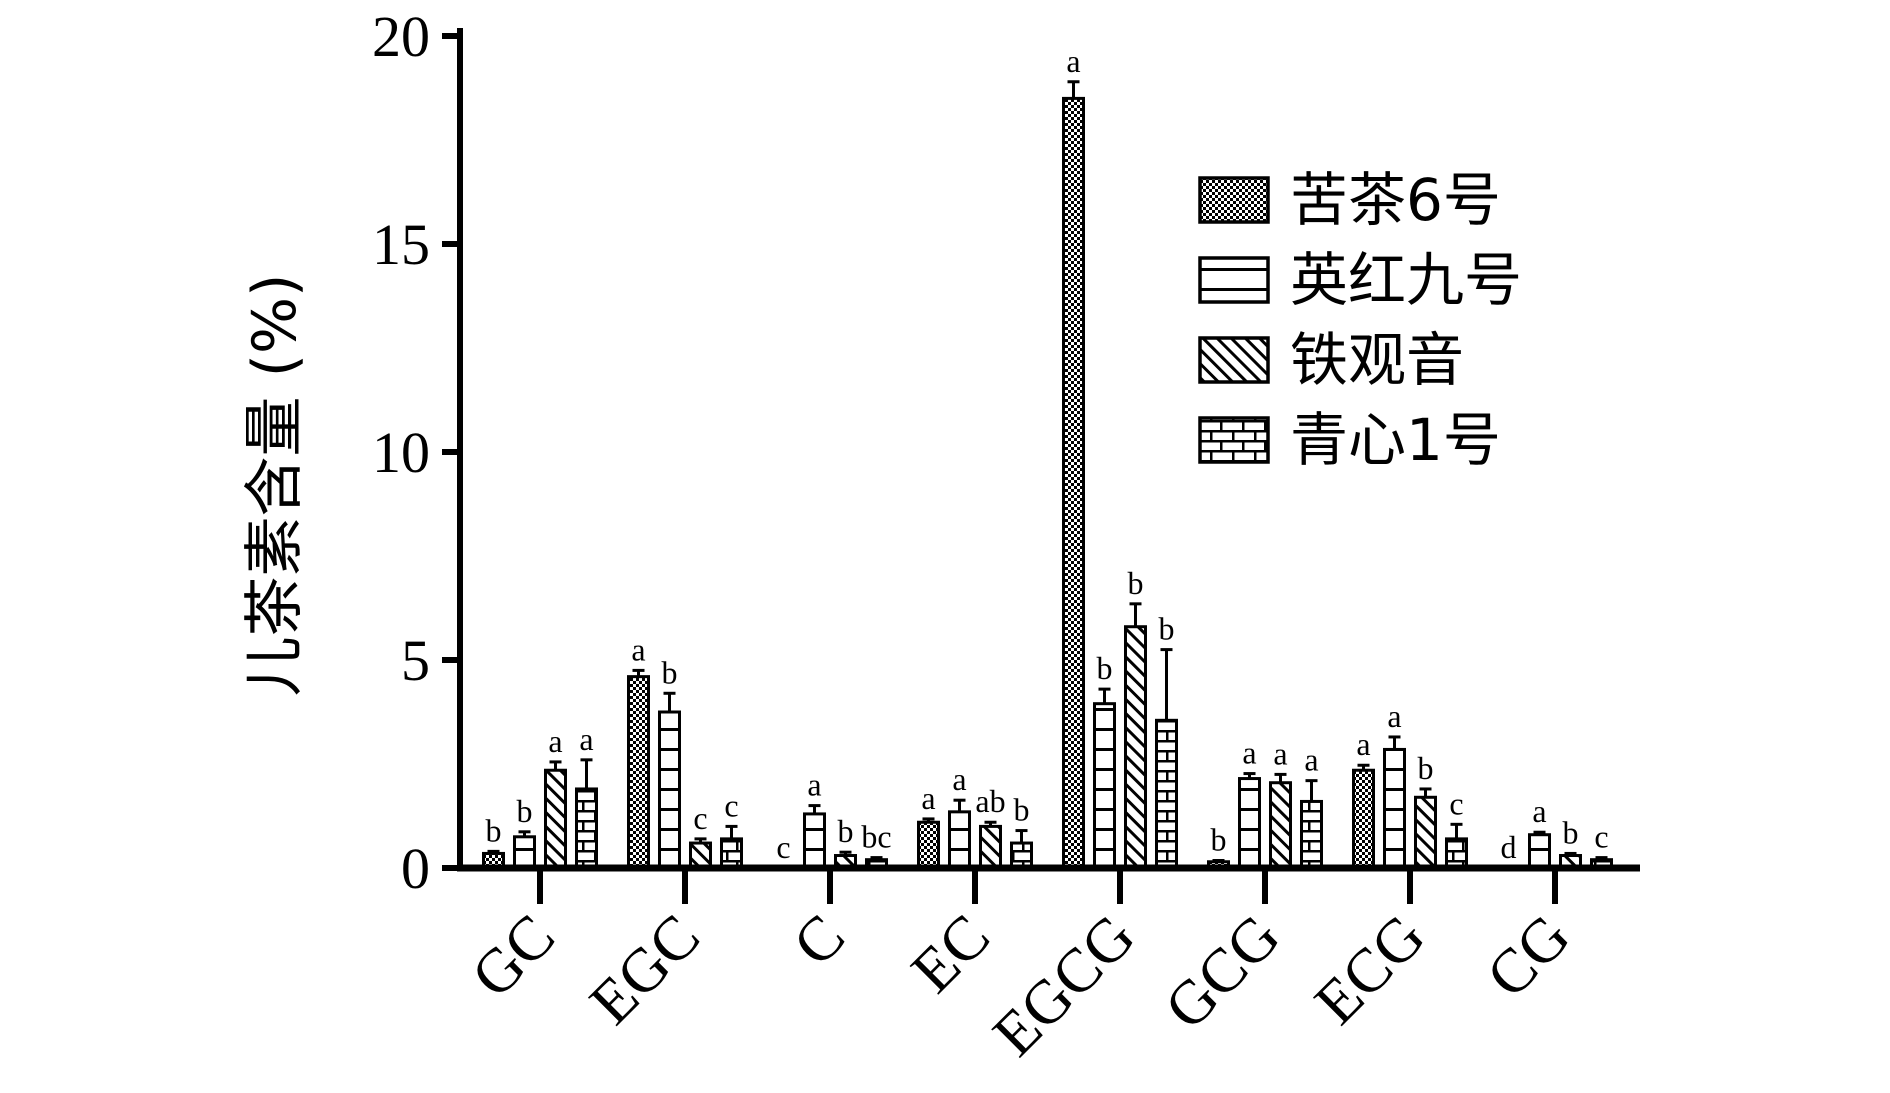 The width and height of the screenshot is (1890, 1093). Describe the element at coordinates (1370, 970) in the screenshot. I see `x-category-label: ECG` at that location.